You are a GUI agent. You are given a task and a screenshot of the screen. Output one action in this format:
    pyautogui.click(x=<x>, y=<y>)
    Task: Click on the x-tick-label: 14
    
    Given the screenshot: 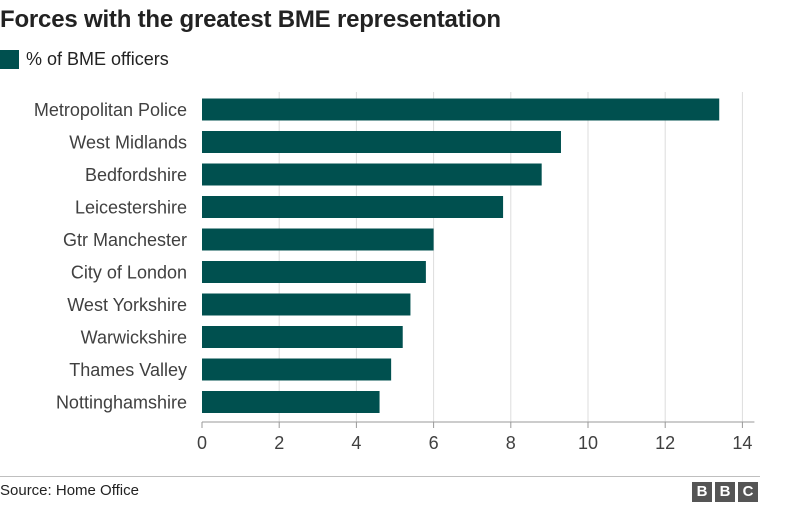 What is the action you would take?
    pyautogui.click(x=742, y=443)
    